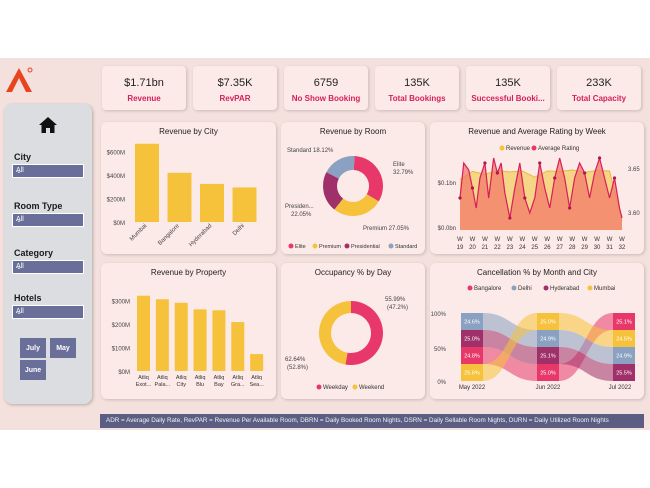  Describe the element at coordinates (19, 79) in the screenshot. I see `company-logo` at that location.